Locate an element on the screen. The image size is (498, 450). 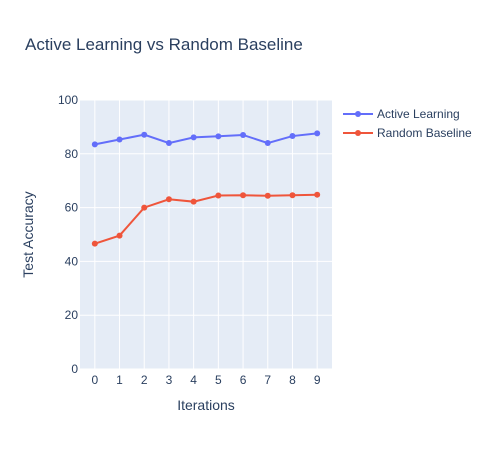
x-tick-label-9: 9 is located at coordinates (317, 380).